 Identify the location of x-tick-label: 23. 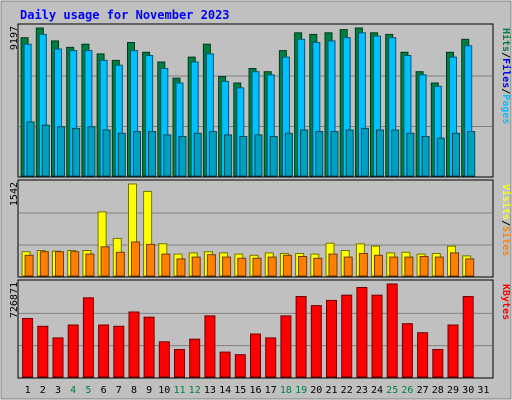
(362, 390).